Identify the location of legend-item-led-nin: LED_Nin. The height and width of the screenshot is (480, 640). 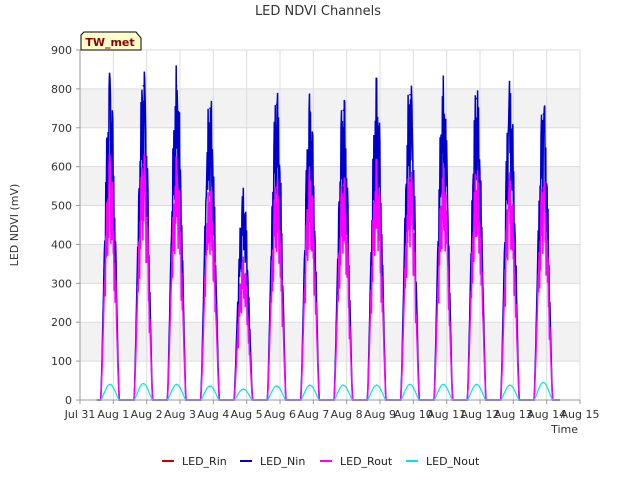
(272, 461).